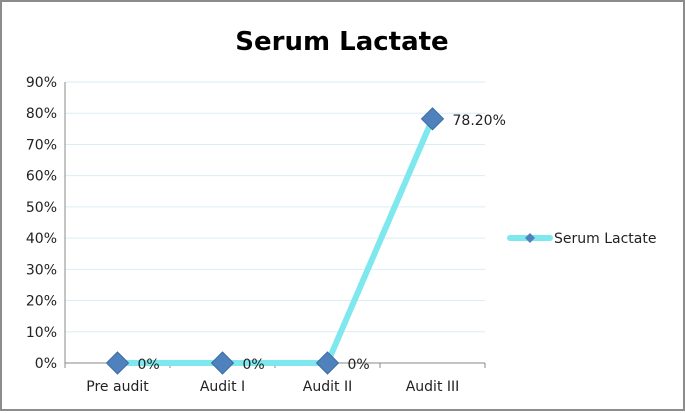  Describe the element at coordinates (41, 208) in the screenshot. I see `y-tick-label: 50%` at that location.